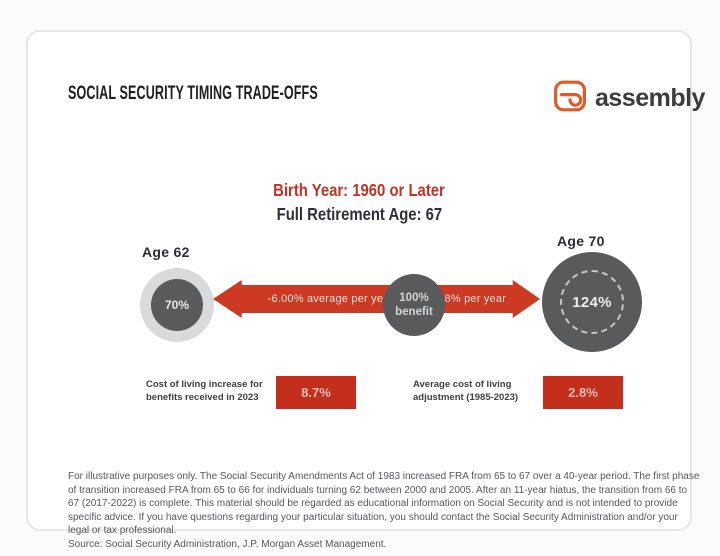  I want to click on age-62-circle: 70%, so click(177, 305).